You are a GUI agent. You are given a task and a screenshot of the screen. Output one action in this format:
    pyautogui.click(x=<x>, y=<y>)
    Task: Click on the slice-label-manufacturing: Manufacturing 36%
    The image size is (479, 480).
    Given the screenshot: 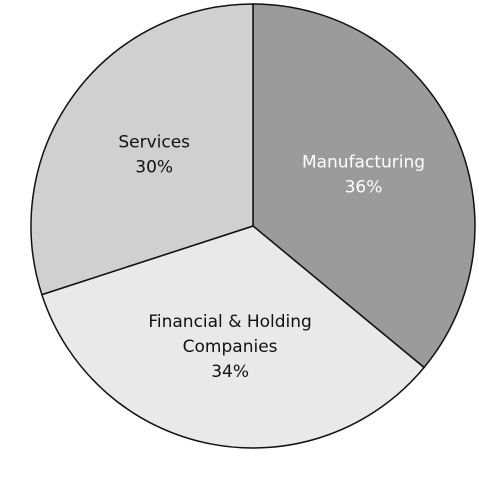 What is the action you would take?
    pyautogui.click(x=363, y=175)
    